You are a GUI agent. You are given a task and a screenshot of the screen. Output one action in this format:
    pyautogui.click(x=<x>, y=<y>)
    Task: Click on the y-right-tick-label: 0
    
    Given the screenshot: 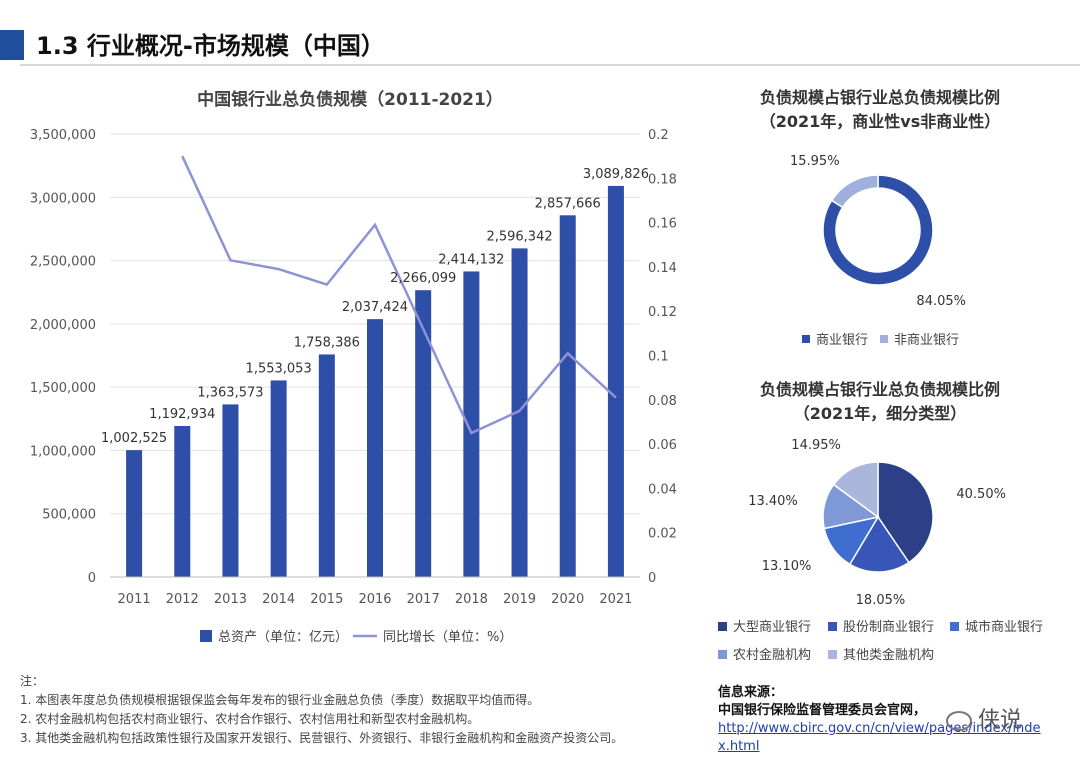 What is the action you would take?
    pyautogui.click(x=652, y=578)
    